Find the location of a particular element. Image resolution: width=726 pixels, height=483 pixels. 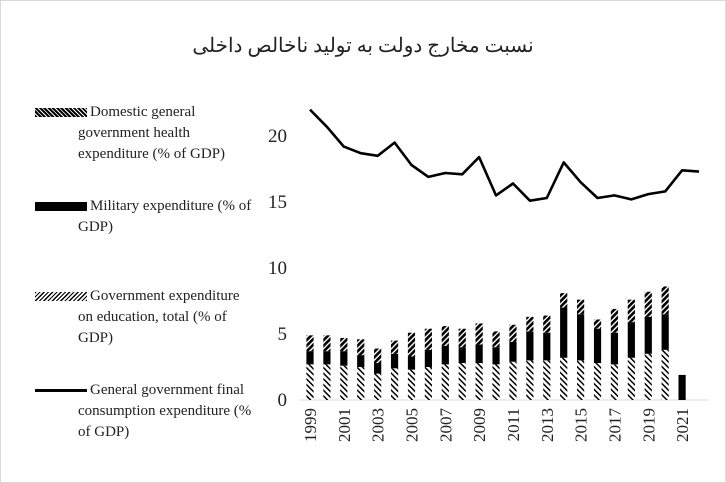

y-tick-label: 0 is located at coordinates (283, 400).